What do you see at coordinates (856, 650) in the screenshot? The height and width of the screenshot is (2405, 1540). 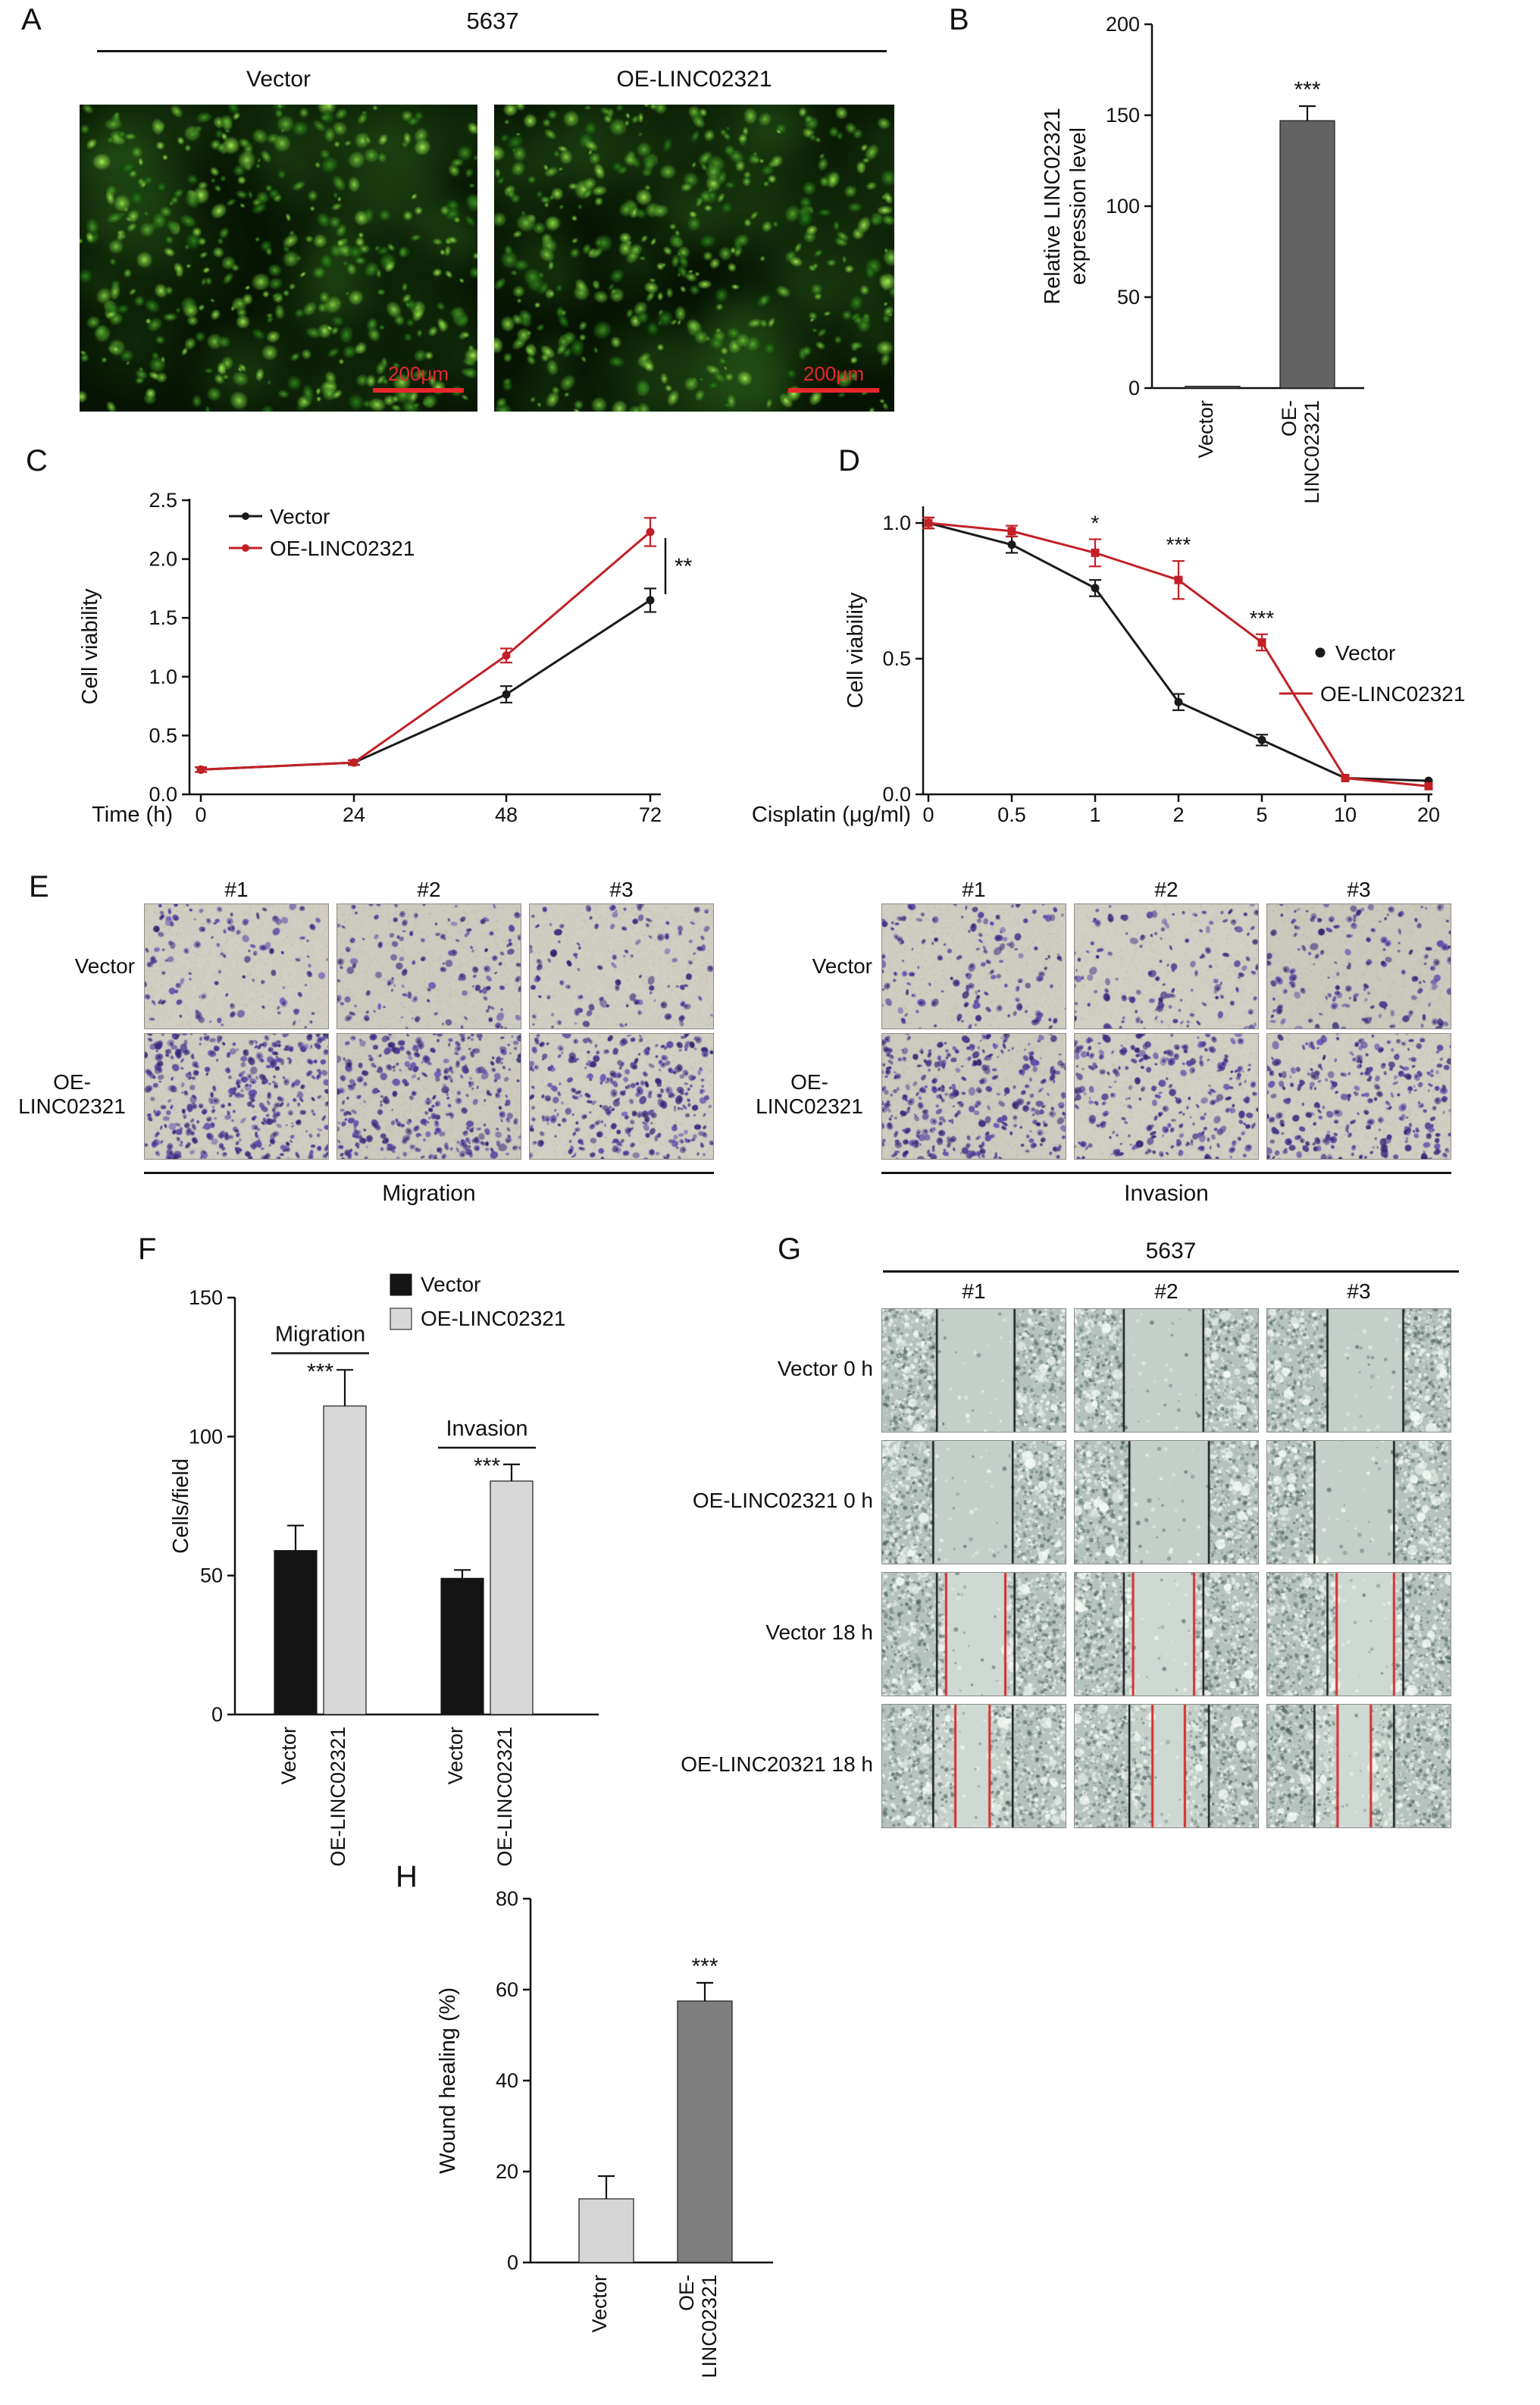 I see `svg-text: Cell viability` at bounding box center [856, 650].